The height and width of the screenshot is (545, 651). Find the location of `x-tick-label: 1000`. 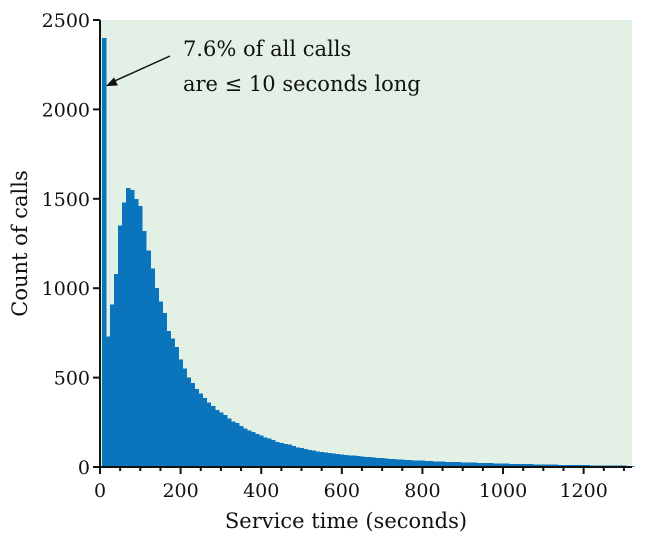

x-tick-label: 1000 is located at coordinates (503, 491).